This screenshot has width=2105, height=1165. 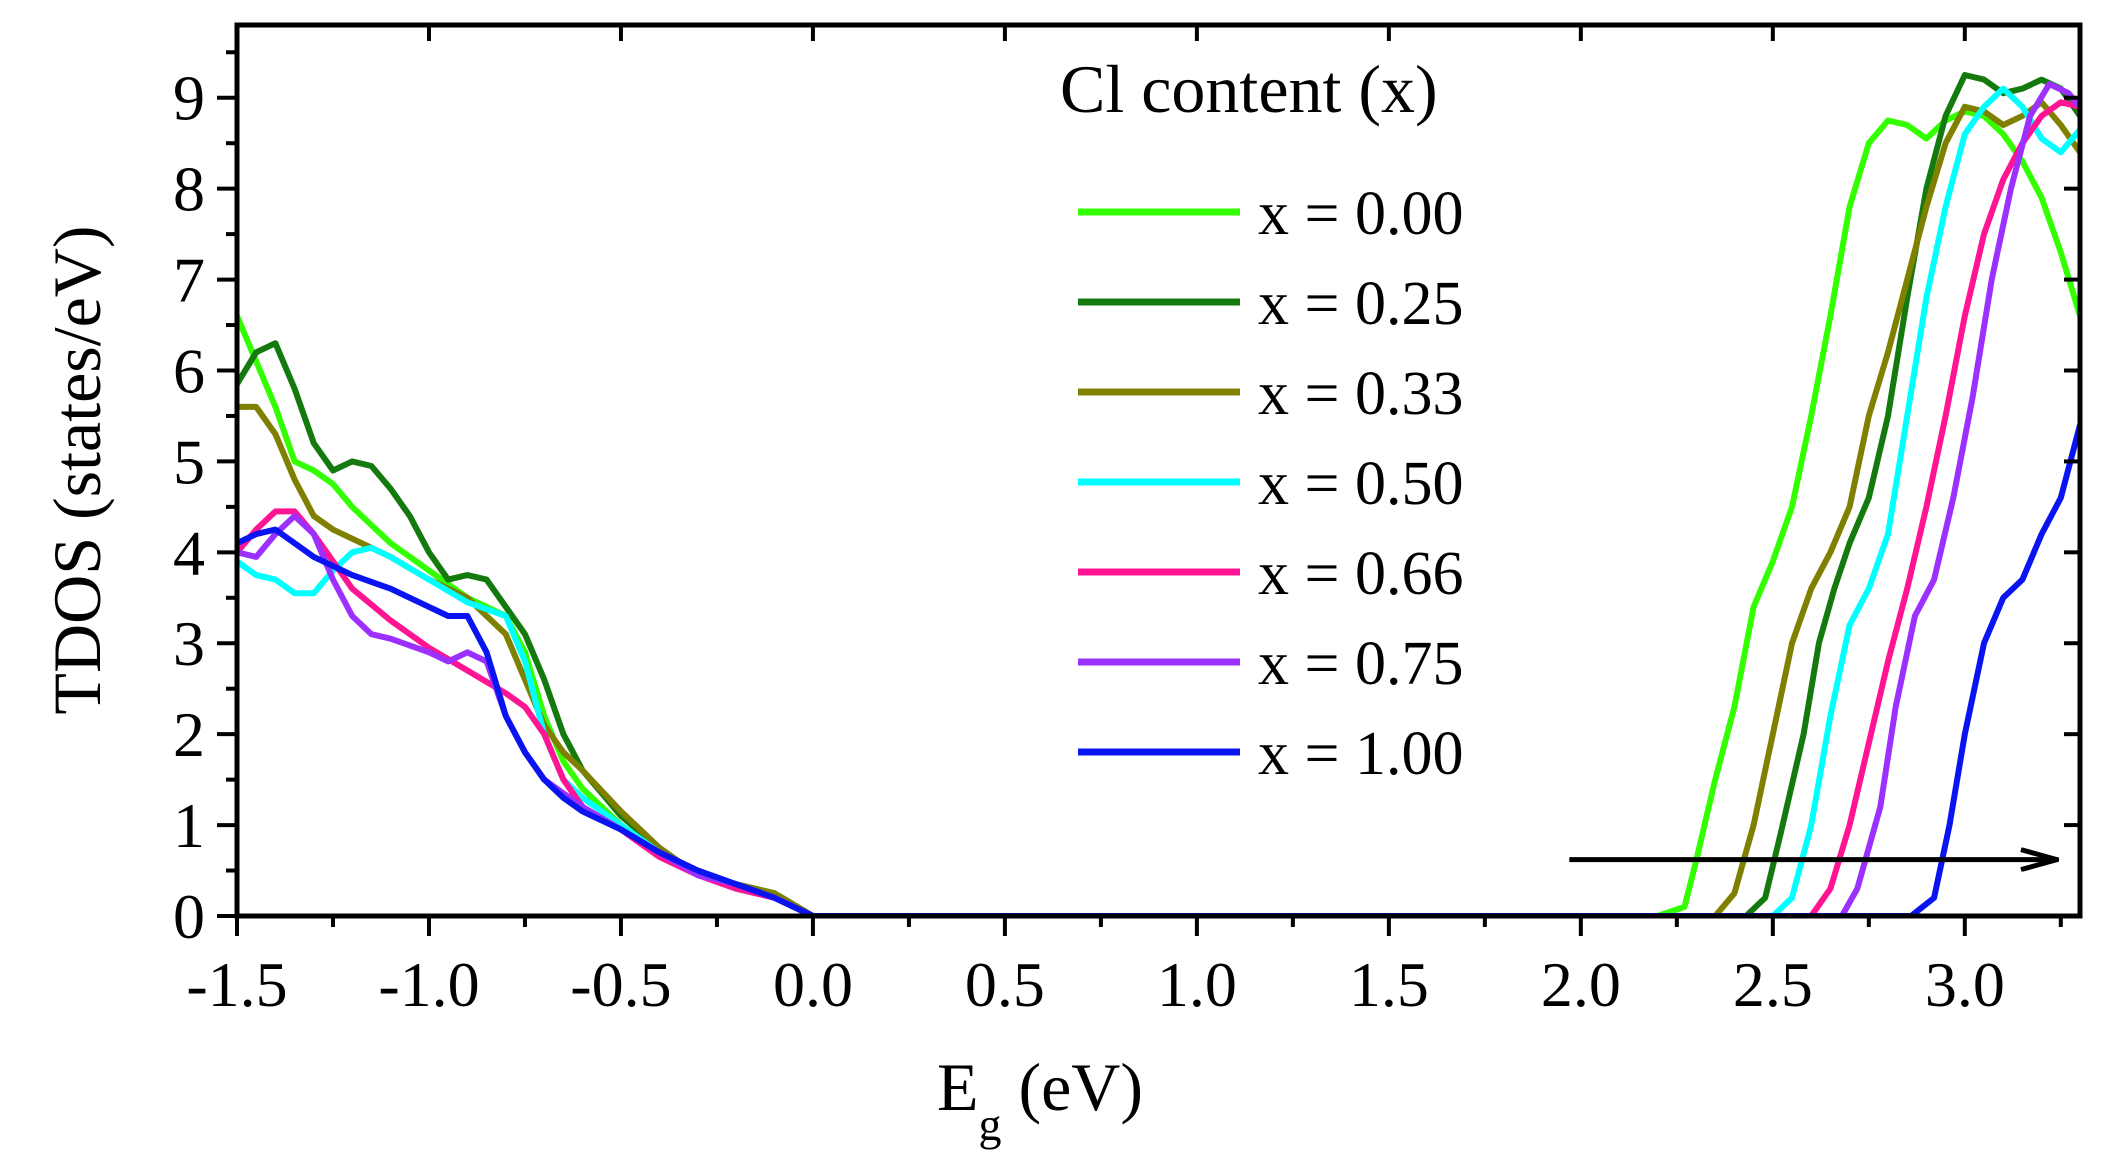 What do you see at coordinates (1773, 984) in the screenshot?
I see `x-tick-label: 2.5` at bounding box center [1773, 984].